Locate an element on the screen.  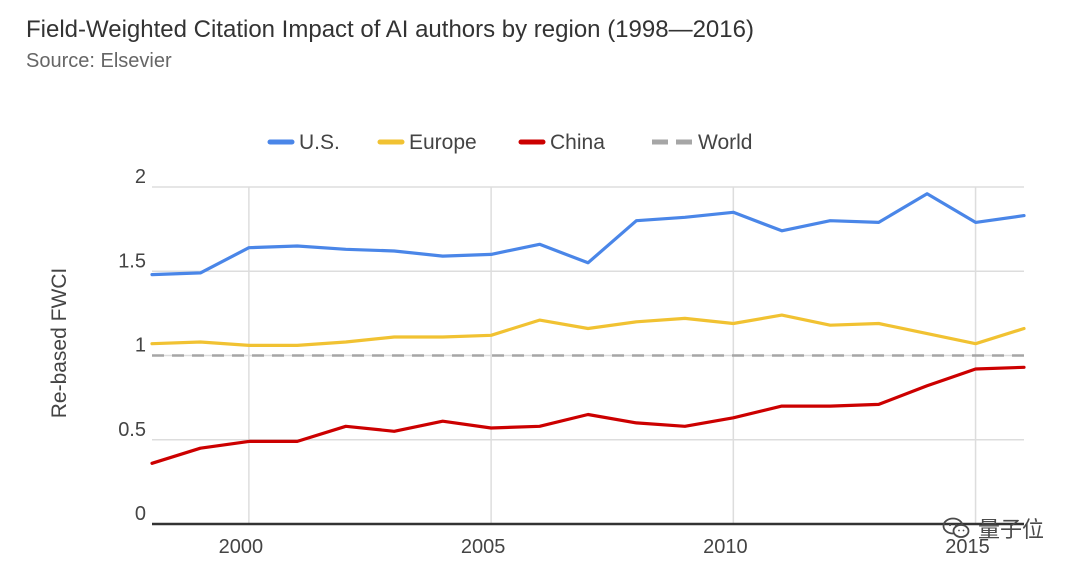
y-axis-label: Re-based FWCI is located at coordinates (59, 343).